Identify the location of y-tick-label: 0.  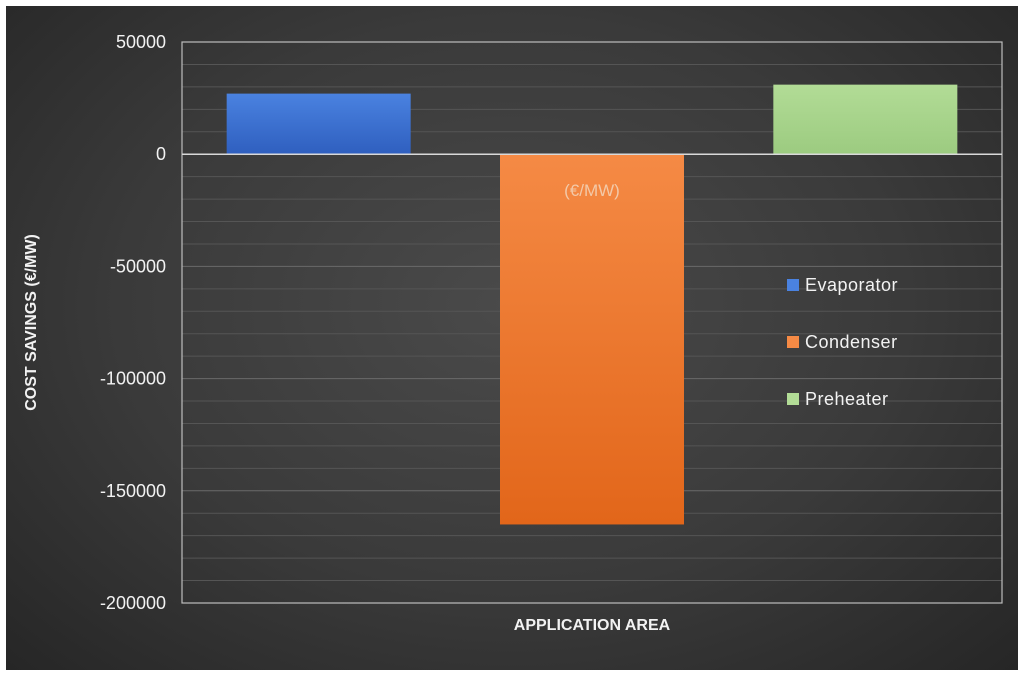
(161, 154).